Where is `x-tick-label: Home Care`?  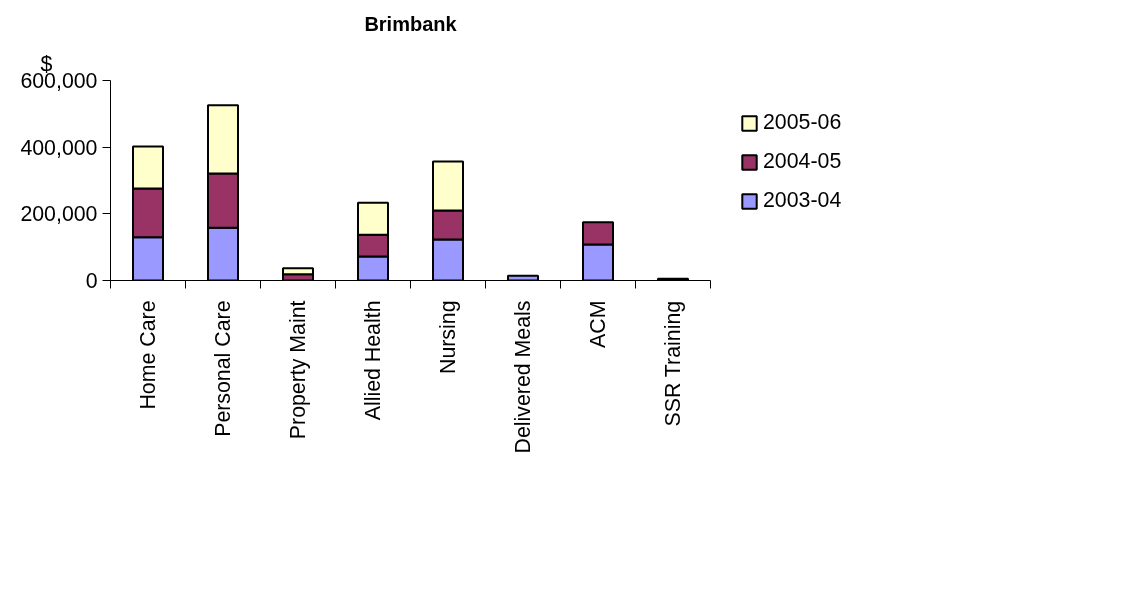
x-tick-label: Home Care is located at coordinates (148, 355).